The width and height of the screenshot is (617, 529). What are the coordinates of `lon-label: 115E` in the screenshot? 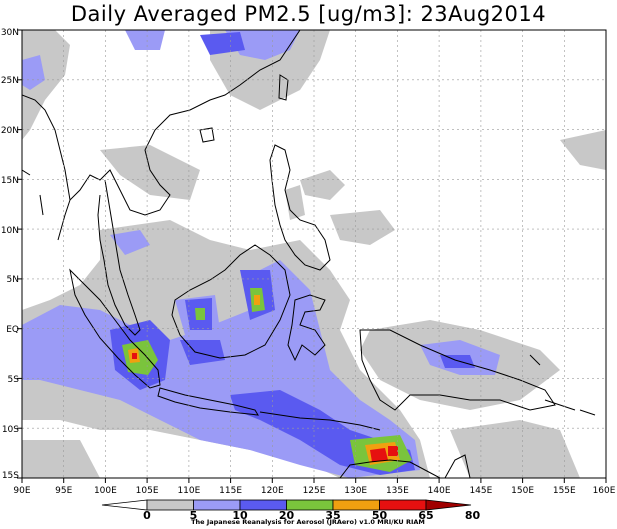 It's located at (230, 491).